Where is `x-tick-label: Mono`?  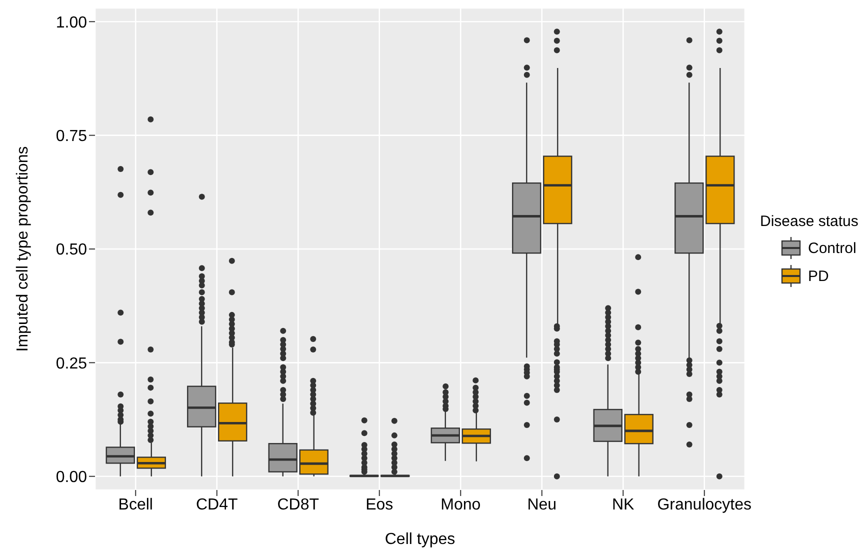 x-tick-label: Mono is located at coordinates (460, 505).